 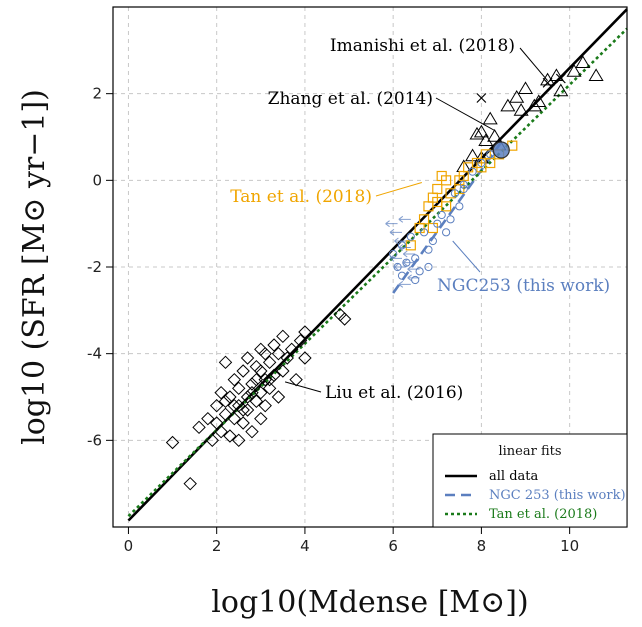 I want to click on legend-label: Tan et al. (2018), so click(x=543, y=514).